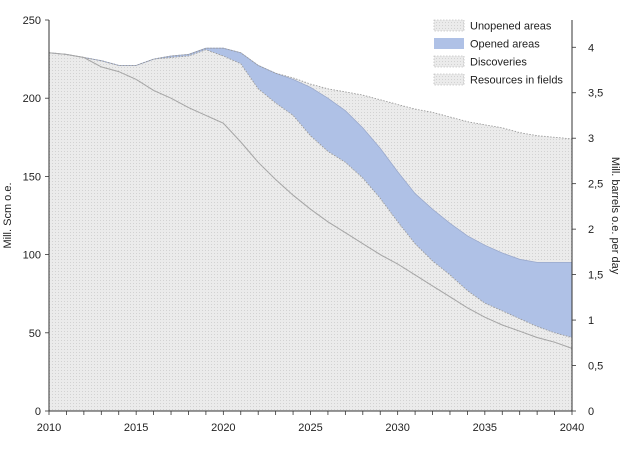  I want to click on legend-label: Opened areas, so click(505, 45).